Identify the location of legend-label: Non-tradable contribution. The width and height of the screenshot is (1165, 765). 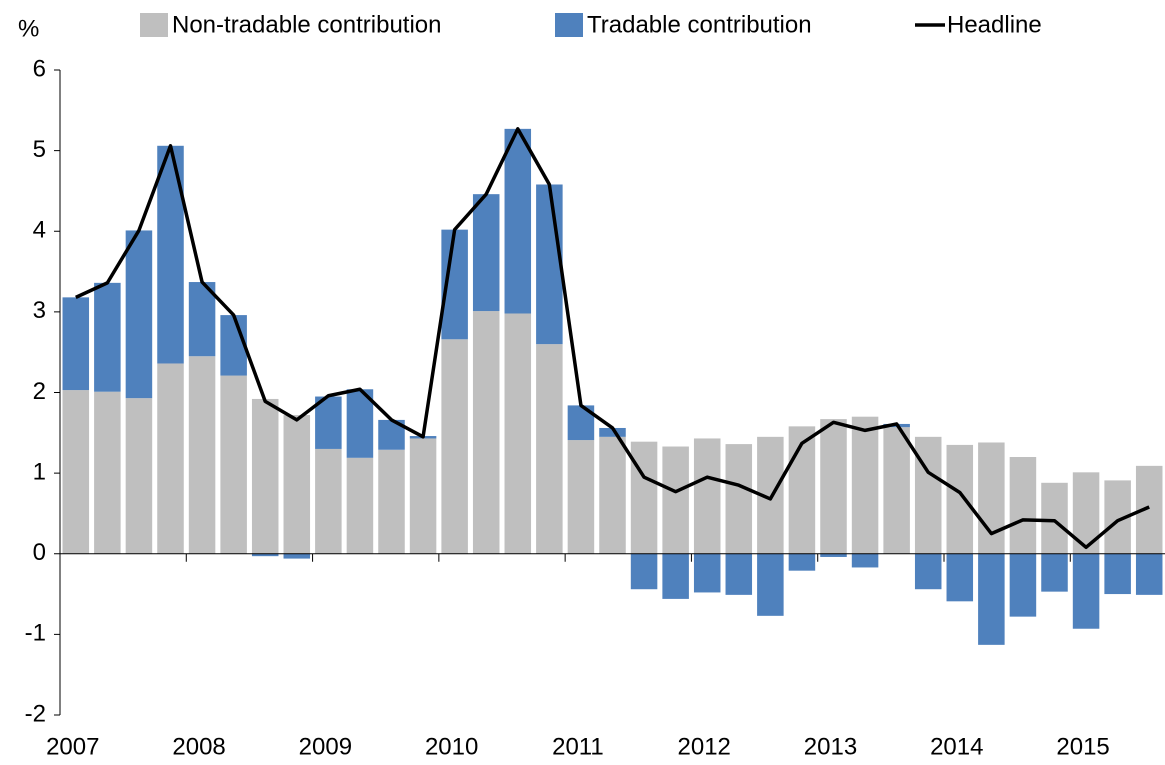
(307, 24).